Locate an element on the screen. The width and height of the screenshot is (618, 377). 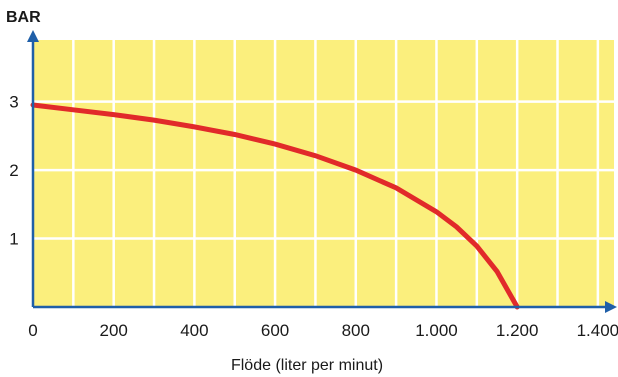
x-tick-labels: 0 200 400 600 800 1.000 1.200 1.400 is located at coordinates (323, 330).